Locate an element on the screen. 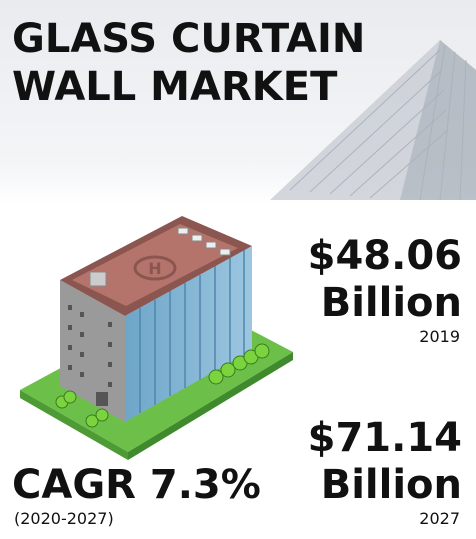 The width and height of the screenshot is (476, 539). title-line: WALL MARKET is located at coordinates (175, 87).